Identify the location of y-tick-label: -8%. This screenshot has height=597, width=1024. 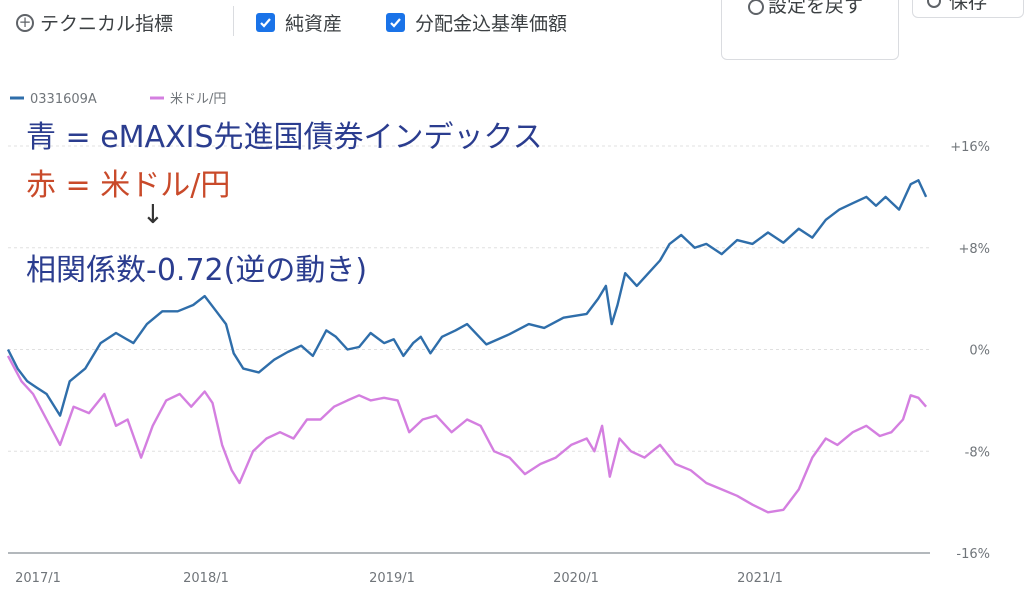
(977, 452).